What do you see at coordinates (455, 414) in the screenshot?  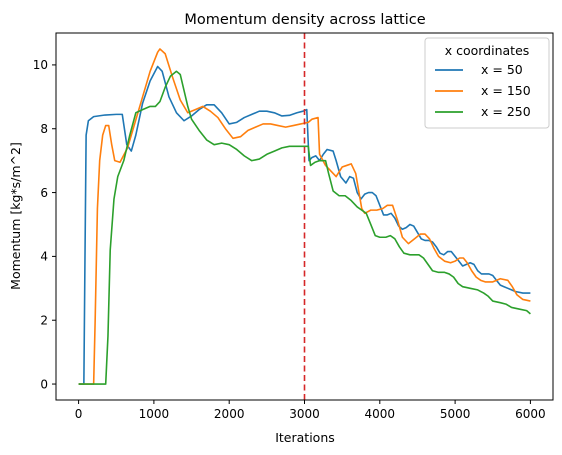 I see `x-tick-label: 5000` at bounding box center [455, 414].